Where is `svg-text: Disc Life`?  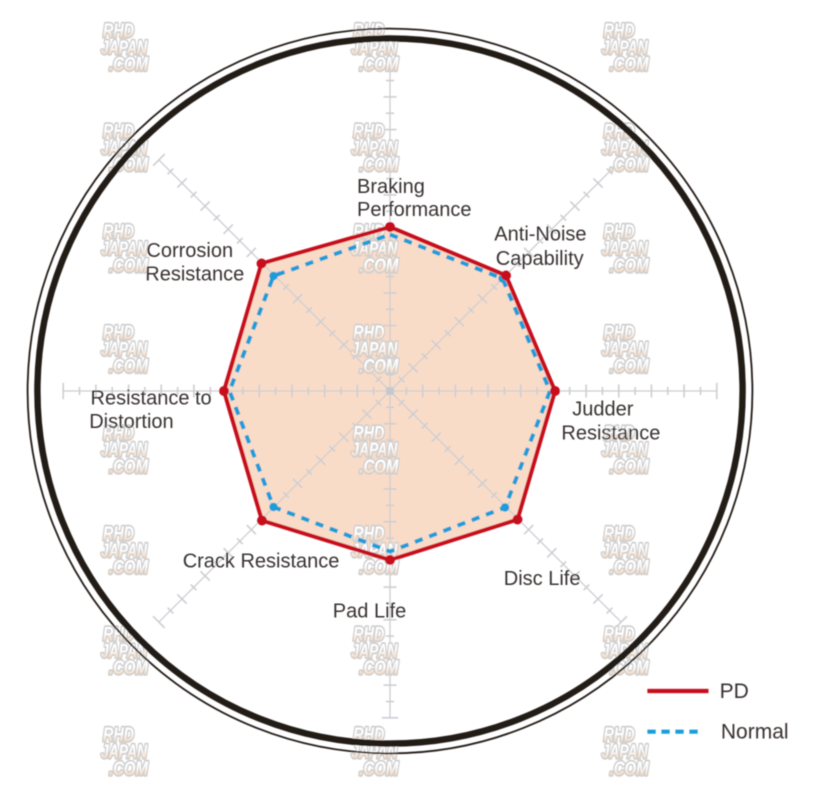
svg-text: Disc Life is located at coordinates (542, 579).